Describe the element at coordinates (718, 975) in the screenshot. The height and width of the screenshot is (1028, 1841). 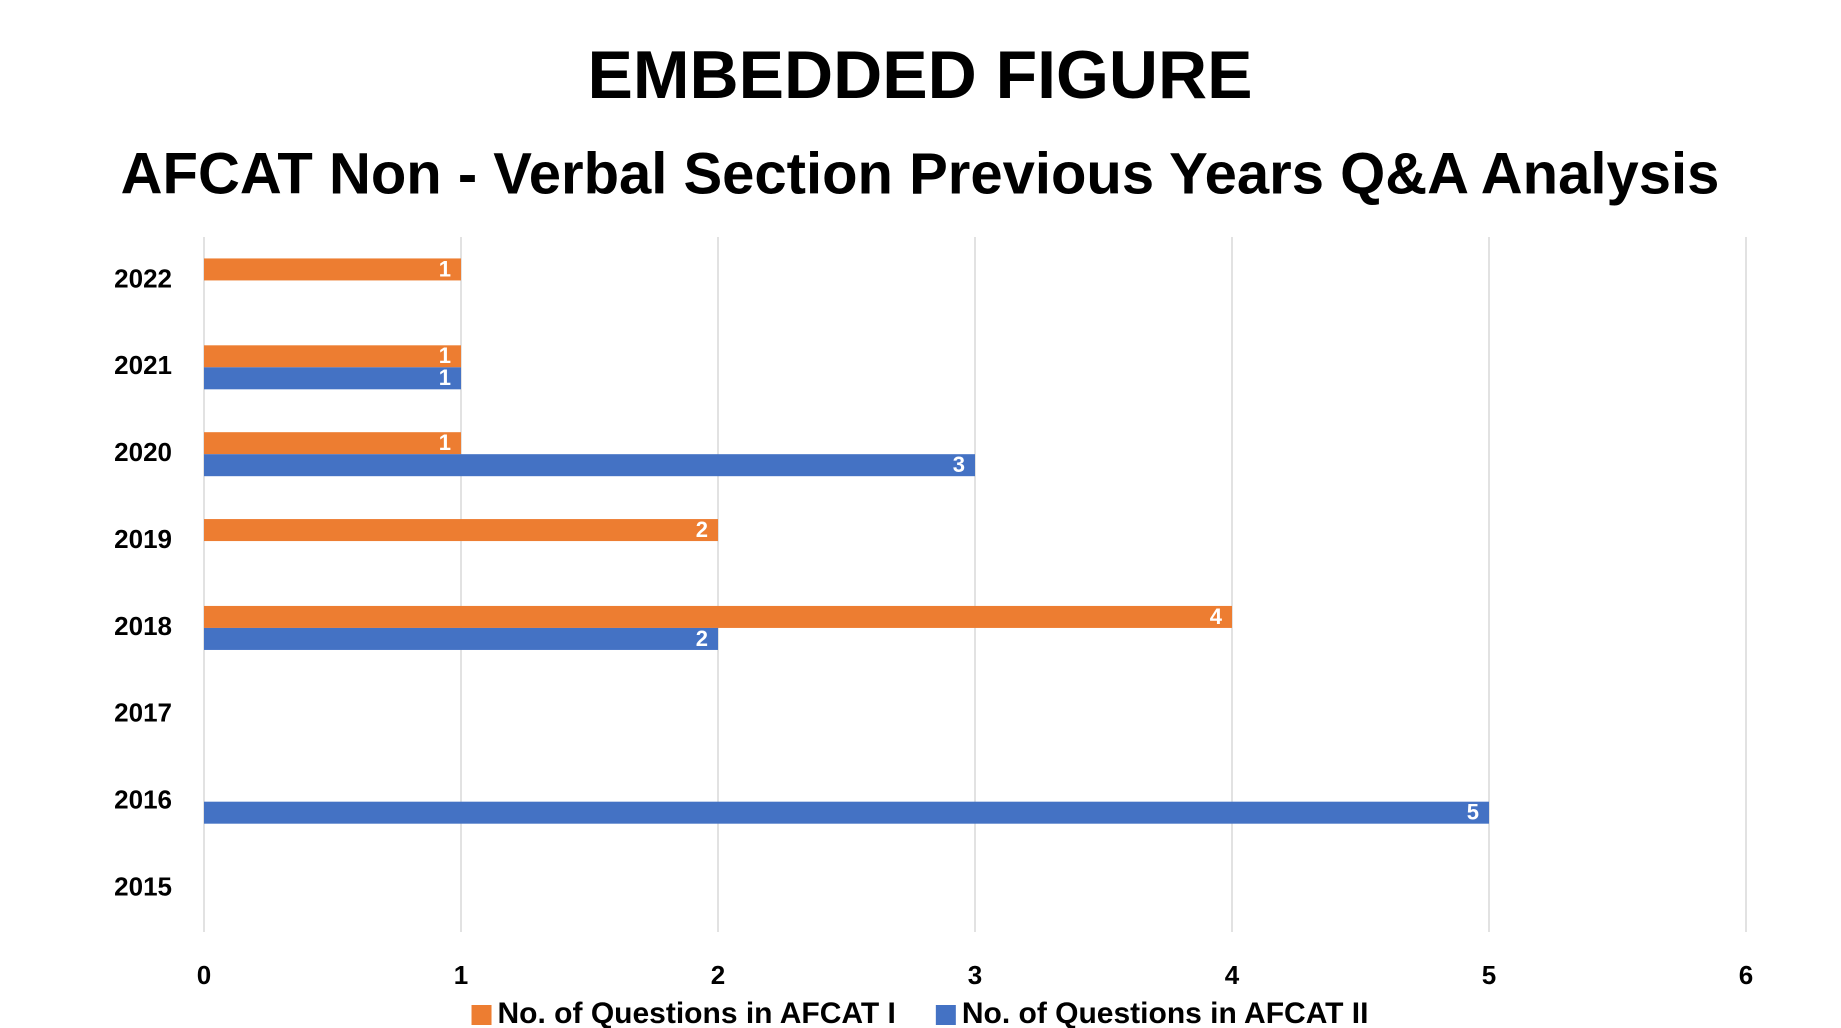
I see `x-tick-label: 2` at that location.